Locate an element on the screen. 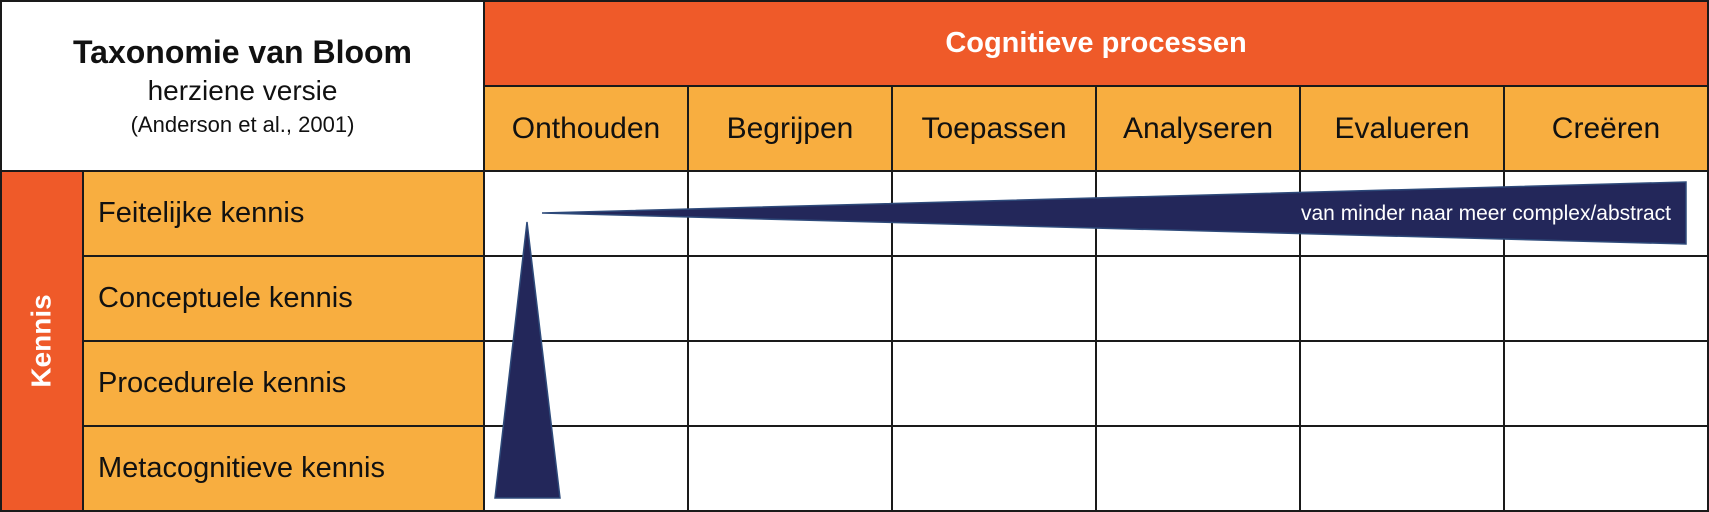 This screenshot has height=512, width=1709. process-col-evaluate: Evalueren is located at coordinates (1402, 128).